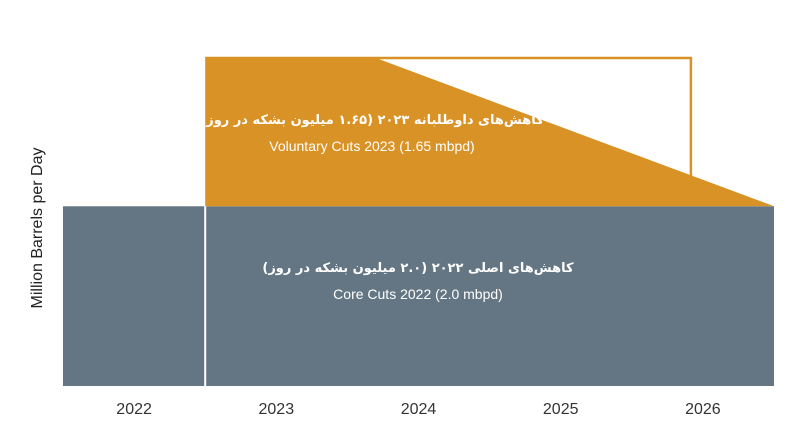 This screenshot has width=800, height=447. Describe the element at coordinates (37, 228) in the screenshot. I see `y-axis-label: Million Barrels per Day` at that location.